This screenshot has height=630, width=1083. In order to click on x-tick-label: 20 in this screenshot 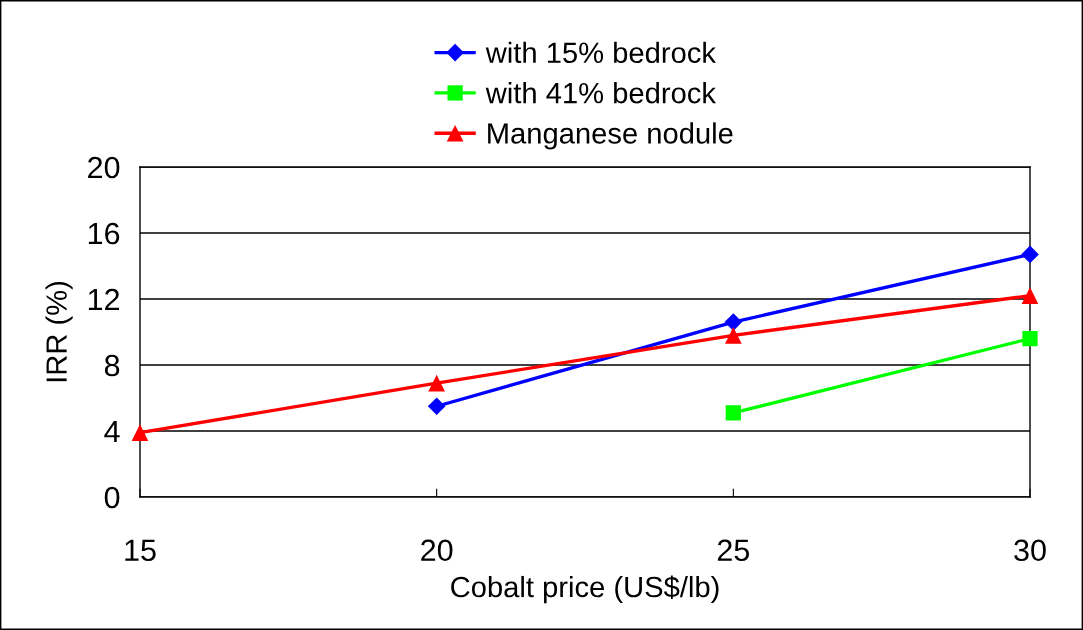, I will do `click(437, 550)`.